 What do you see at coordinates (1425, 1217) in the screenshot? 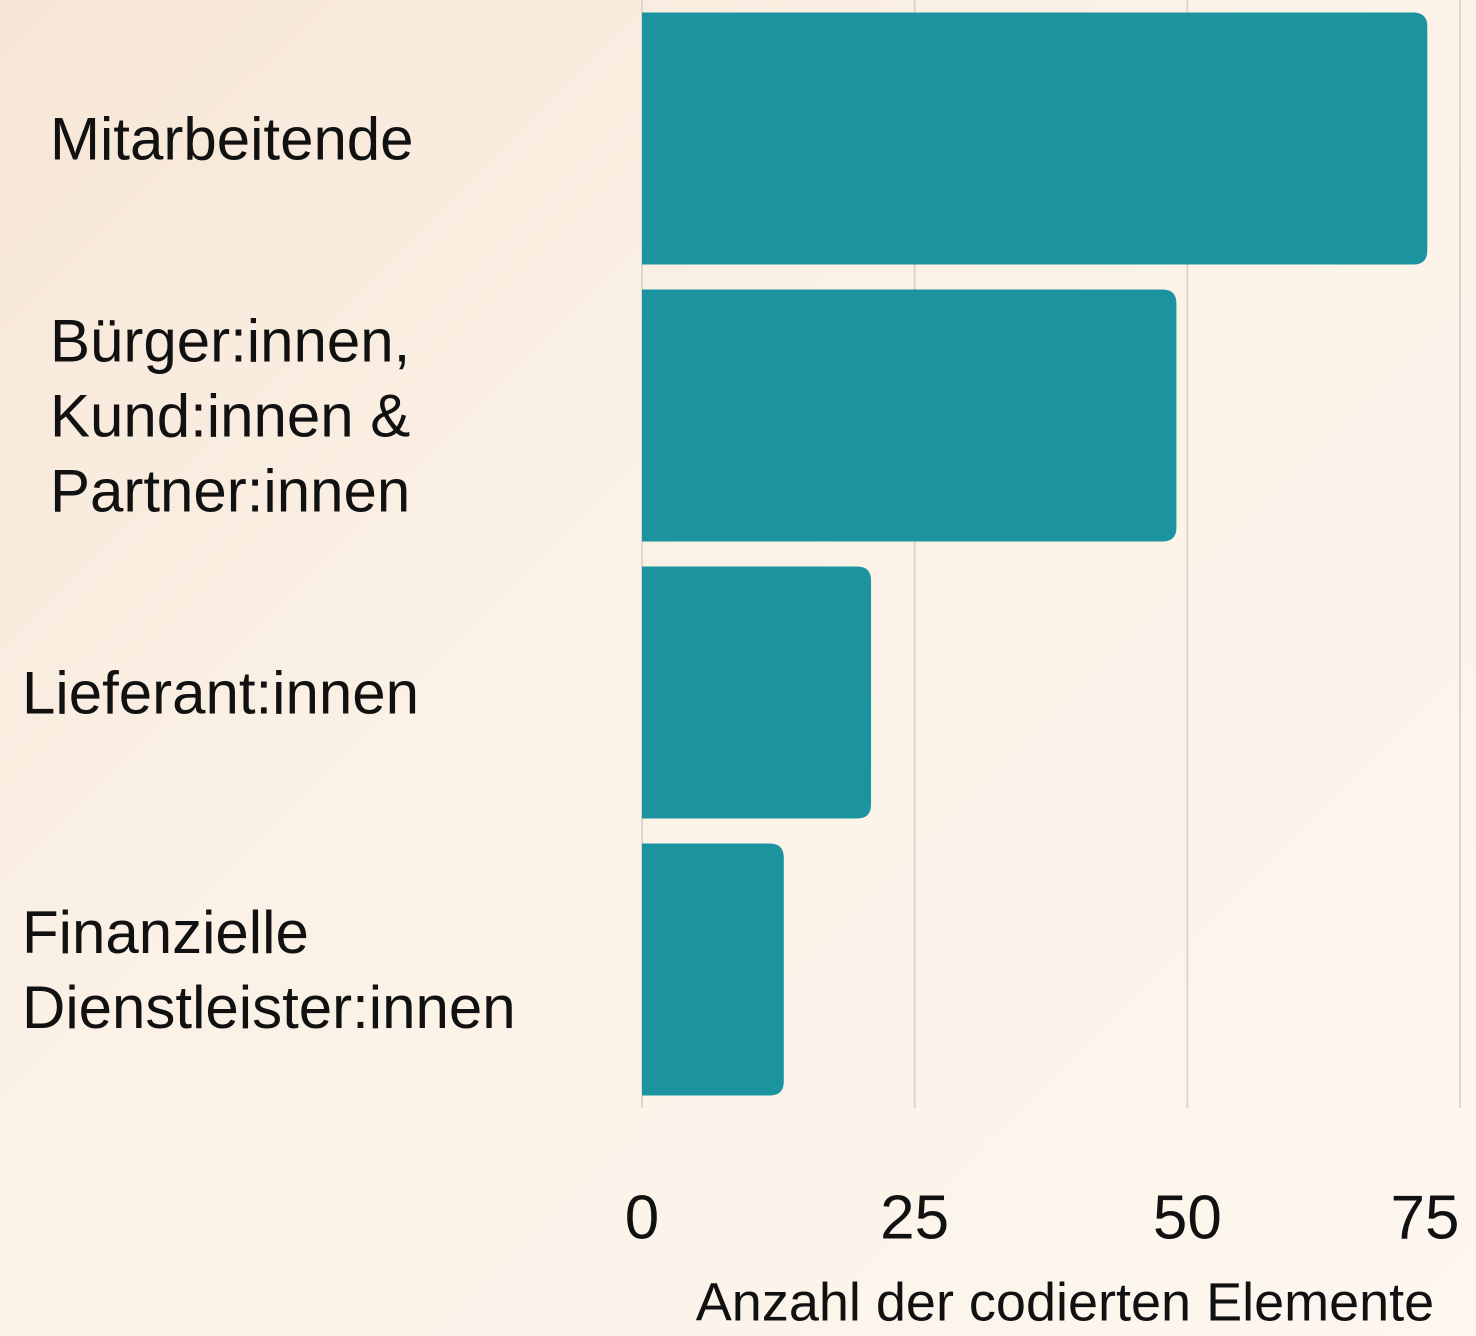
I see `x-tick-label: 75` at bounding box center [1425, 1217].